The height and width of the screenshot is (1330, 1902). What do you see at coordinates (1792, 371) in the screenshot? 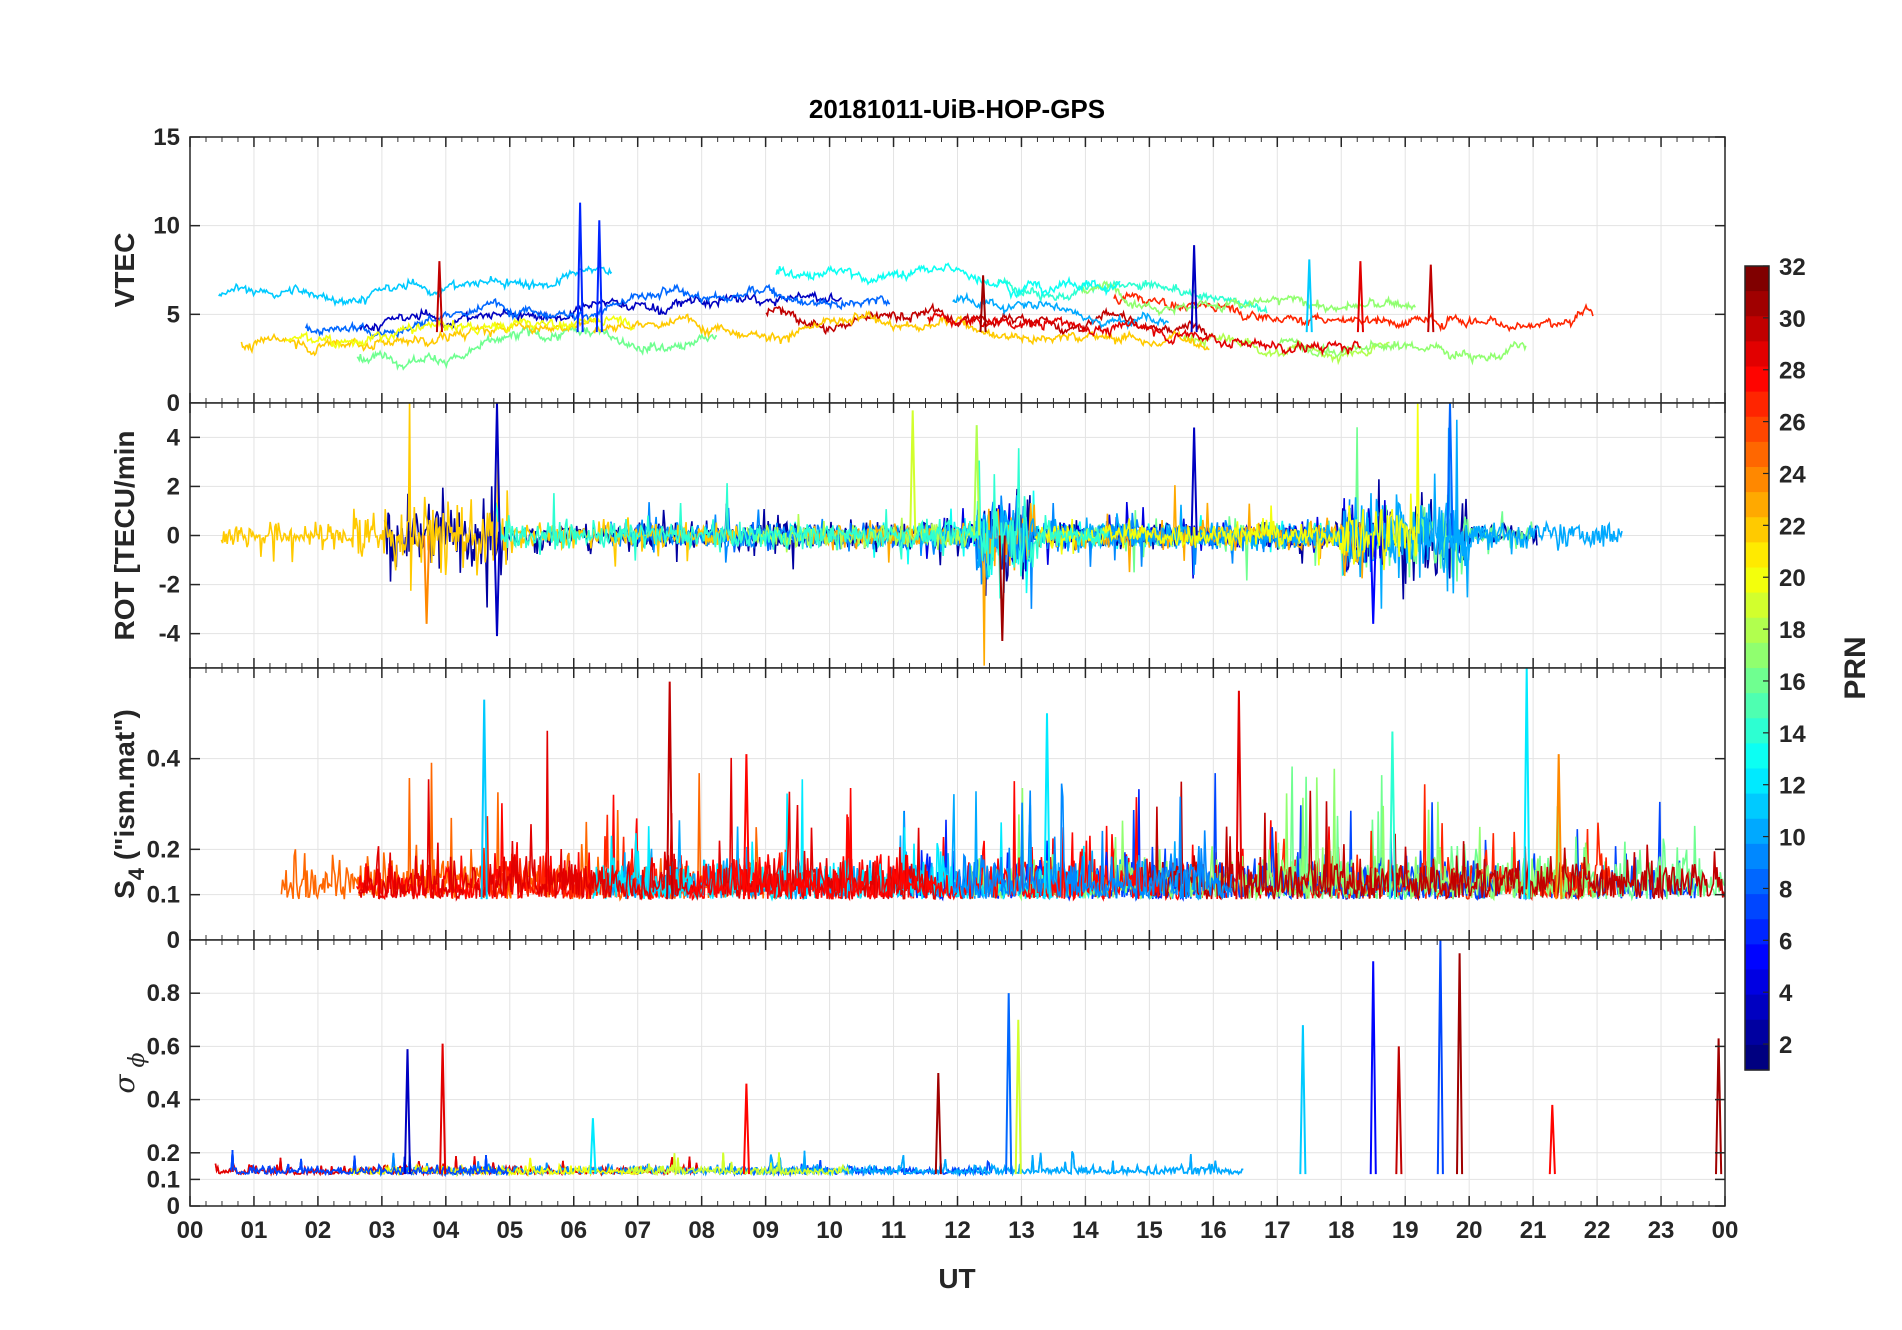
I see `colorbar-tick-label: 28` at bounding box center [1792, 371].